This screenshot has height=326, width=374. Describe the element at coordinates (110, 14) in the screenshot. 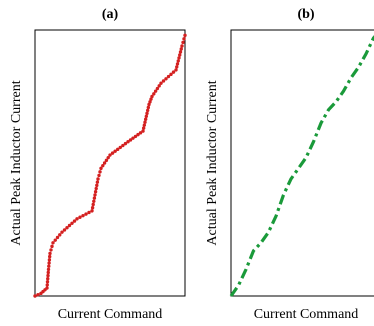

I see `panel-a-label: (a)` at that location.